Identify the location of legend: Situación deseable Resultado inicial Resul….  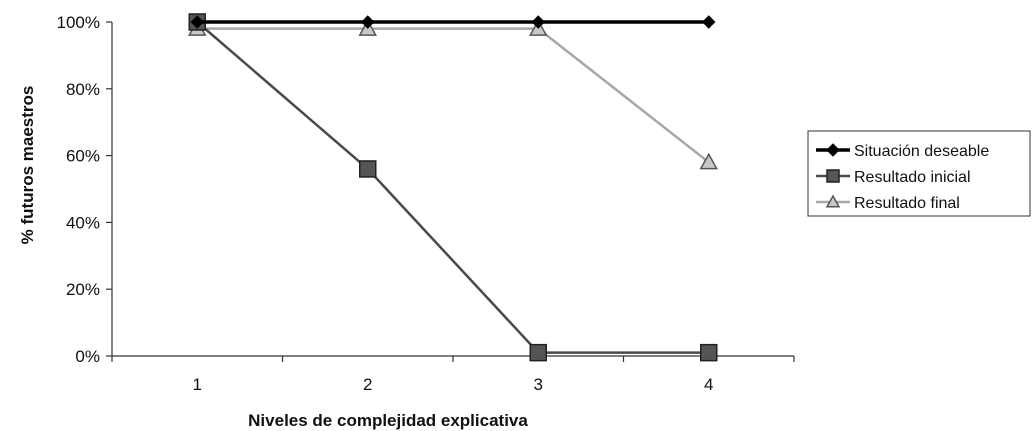
(919, 173).